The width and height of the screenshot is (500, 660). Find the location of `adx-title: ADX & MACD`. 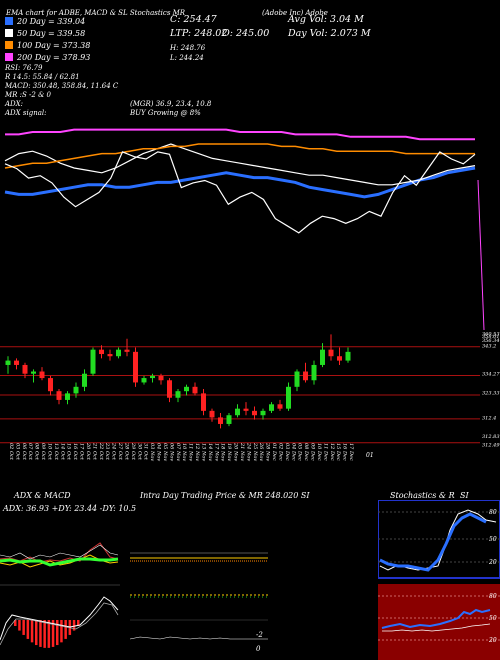

adx-title: ADX & MACD is located at coordinates (42, 495).